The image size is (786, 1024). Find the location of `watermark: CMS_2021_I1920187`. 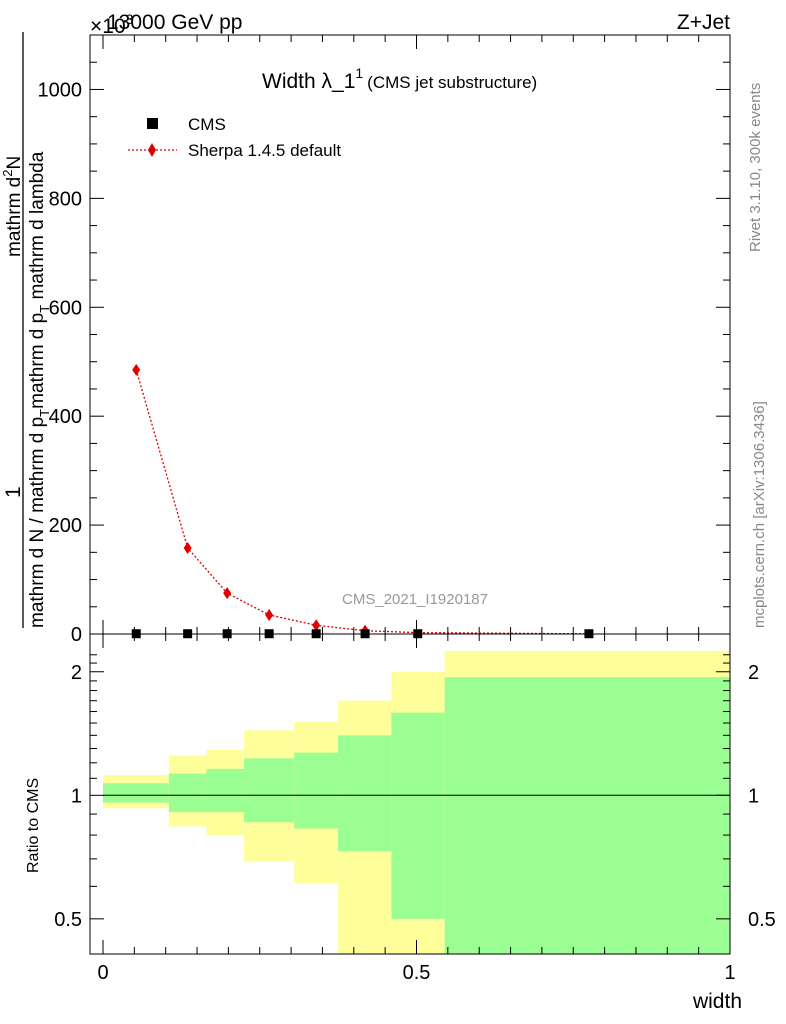

watermark: CMS_2021_I1920187 is located at coordinates (415, 599).